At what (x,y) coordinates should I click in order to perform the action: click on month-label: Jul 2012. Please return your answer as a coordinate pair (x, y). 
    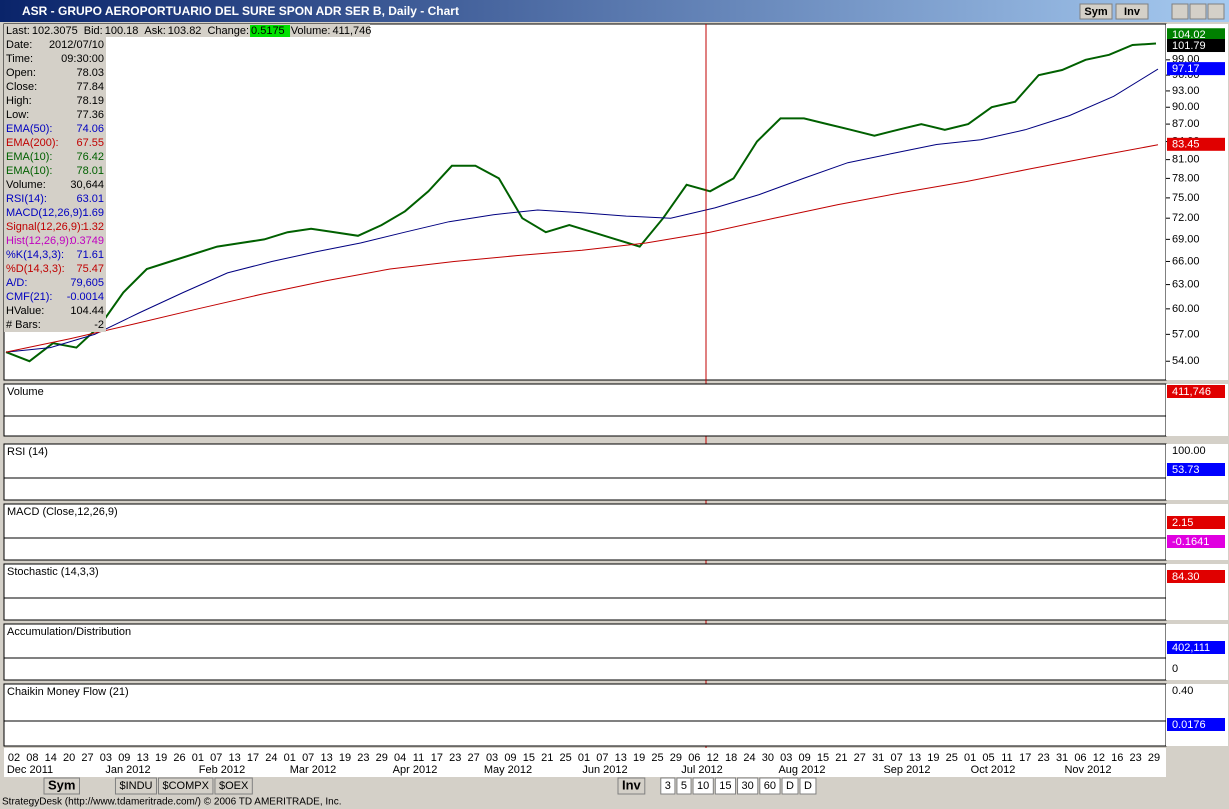
    Looking at the image, I should click on (702, 770).